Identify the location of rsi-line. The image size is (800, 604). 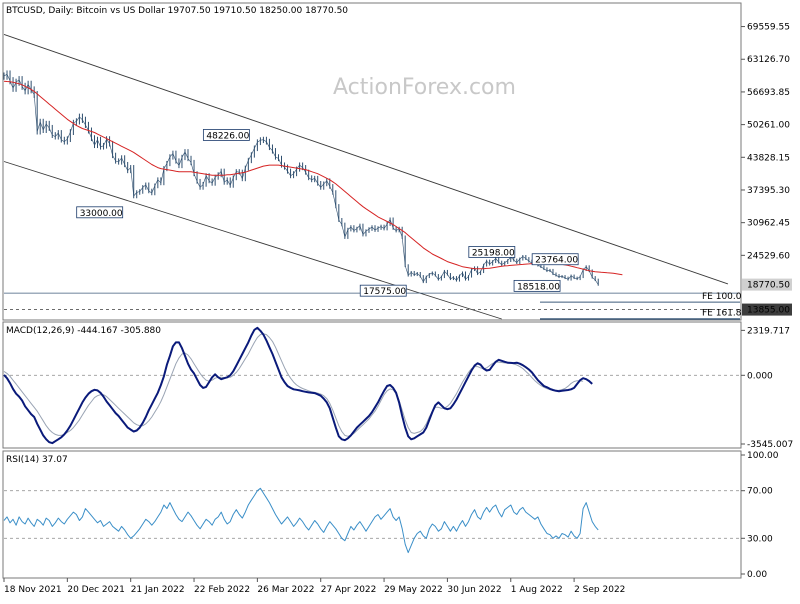
(301, 520).